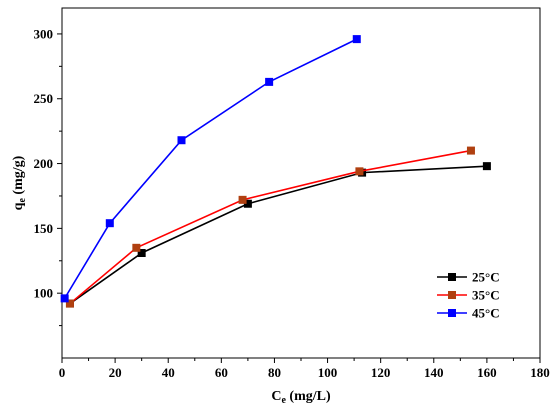 This screenshot has height=412, width=550. I want to click on y-axis-title: qe (mg/g), so click(19, 182).